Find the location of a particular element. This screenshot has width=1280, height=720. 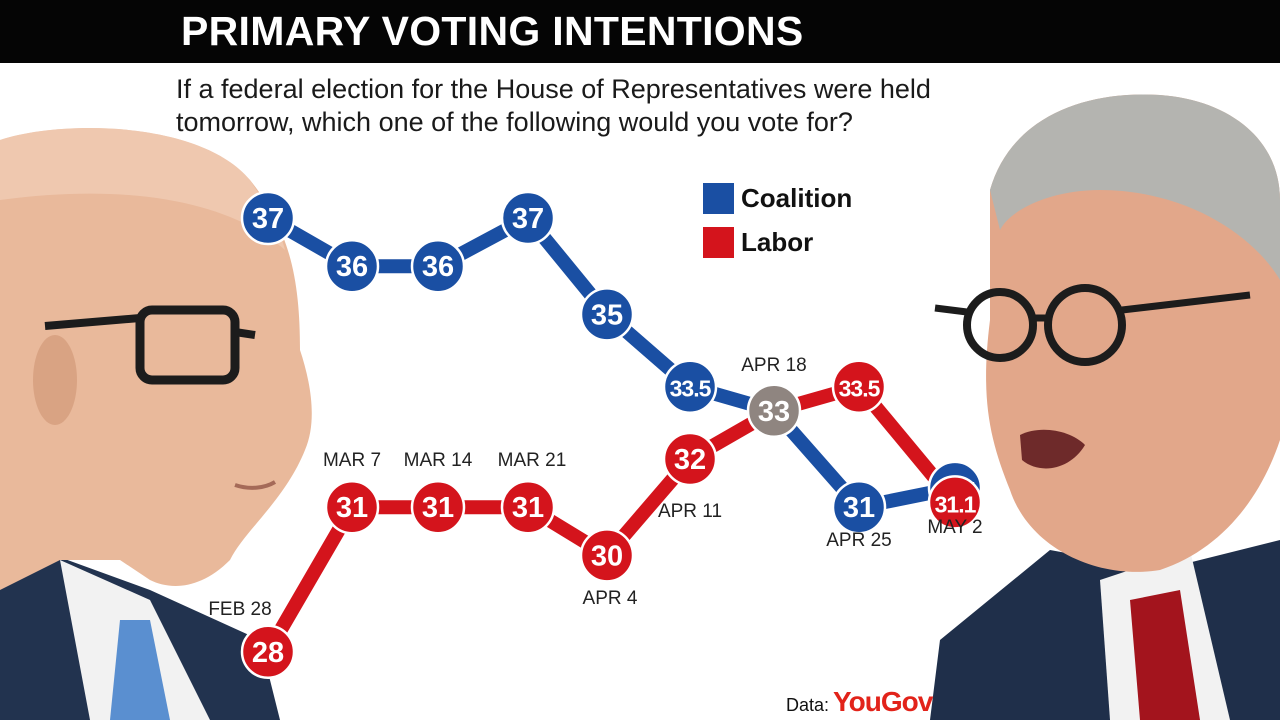

data-label-labor-apr-4: 30 is located at coordinates (607, 556).